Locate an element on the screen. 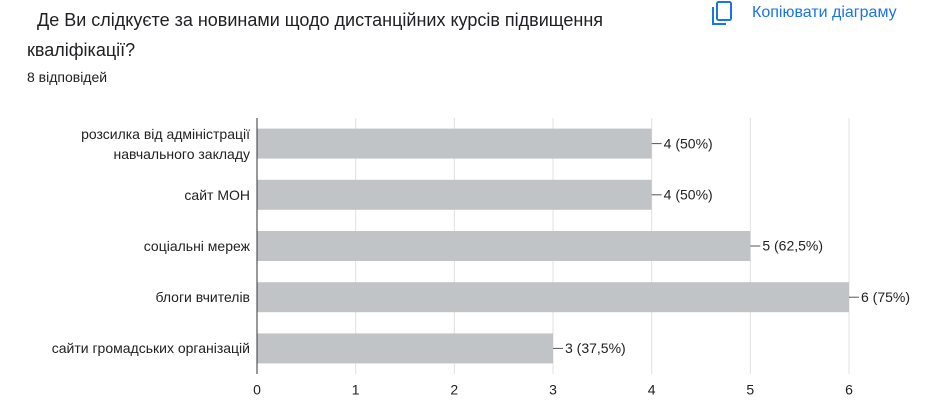 The width and height of the screenshot is (930, 406). copy-button: Копіювати діаграму is located at coordinates (803, 13).